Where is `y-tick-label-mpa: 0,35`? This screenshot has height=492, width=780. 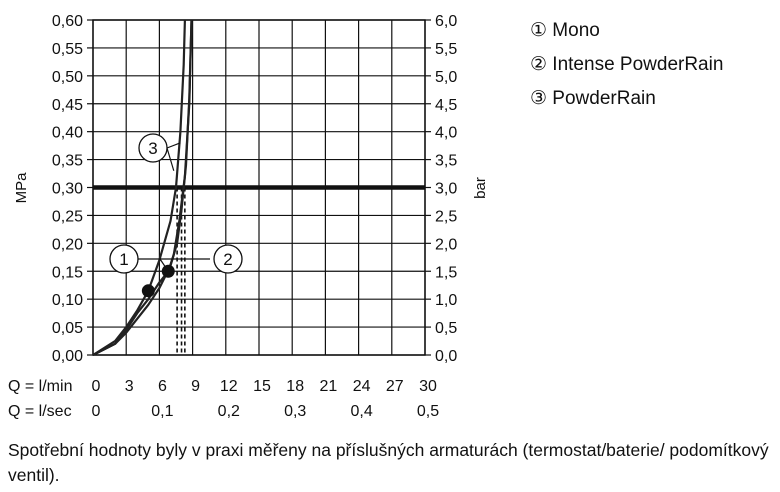 y-tick-label-mpa: 0,35 is located at coordinates (67, 161).